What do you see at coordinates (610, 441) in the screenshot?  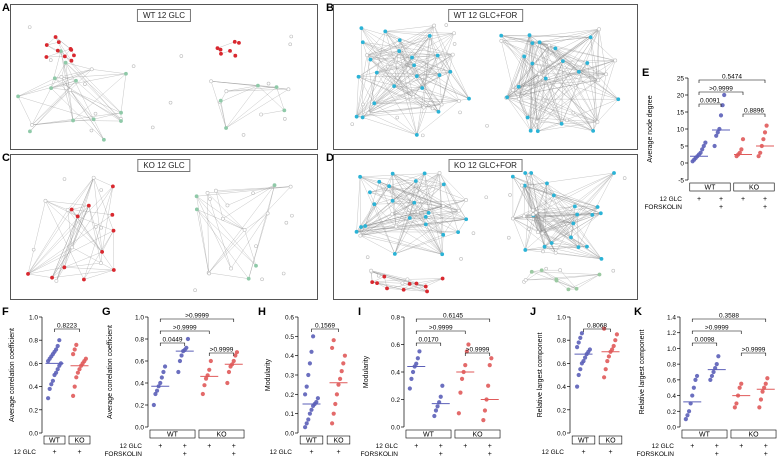 I see `group-label: KO` at bounding box center [610, 441].